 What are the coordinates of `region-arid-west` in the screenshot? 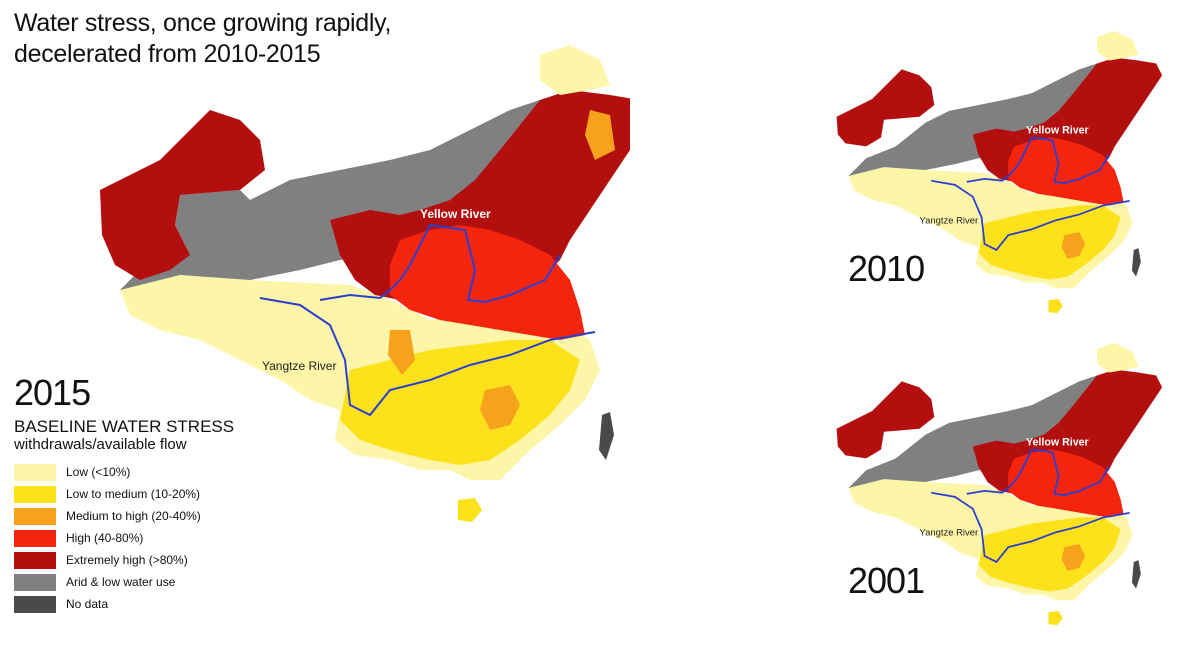 It's located at (220, 227).